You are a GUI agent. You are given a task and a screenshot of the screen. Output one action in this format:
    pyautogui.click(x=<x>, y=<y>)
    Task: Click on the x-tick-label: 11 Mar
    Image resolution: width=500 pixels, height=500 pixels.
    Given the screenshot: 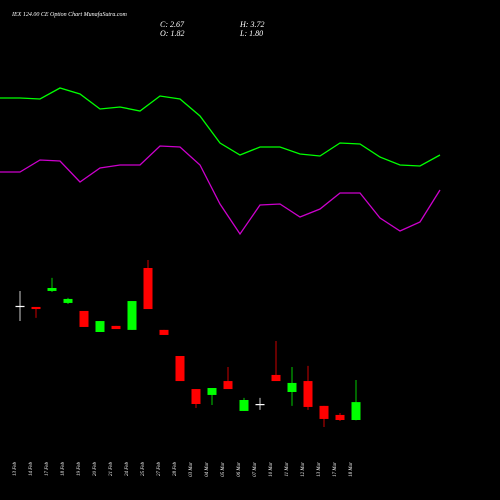 What is the action you would take?
    pyautogui.click(x=287, y=469)
    